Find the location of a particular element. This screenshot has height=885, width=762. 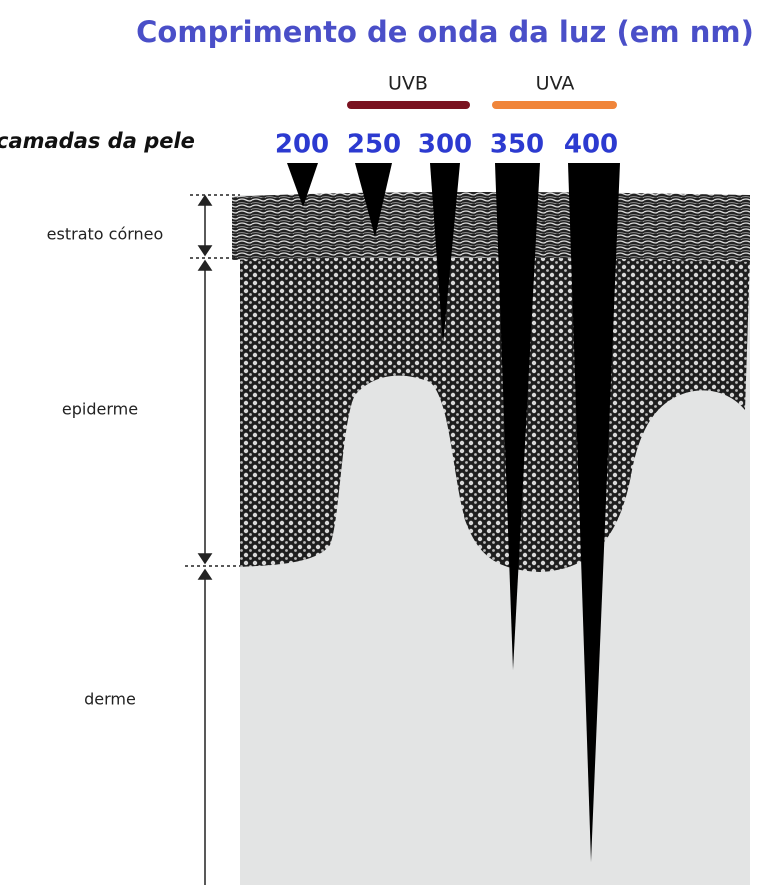

layer-label: estrato córneo is located at coordinates (105, 234).